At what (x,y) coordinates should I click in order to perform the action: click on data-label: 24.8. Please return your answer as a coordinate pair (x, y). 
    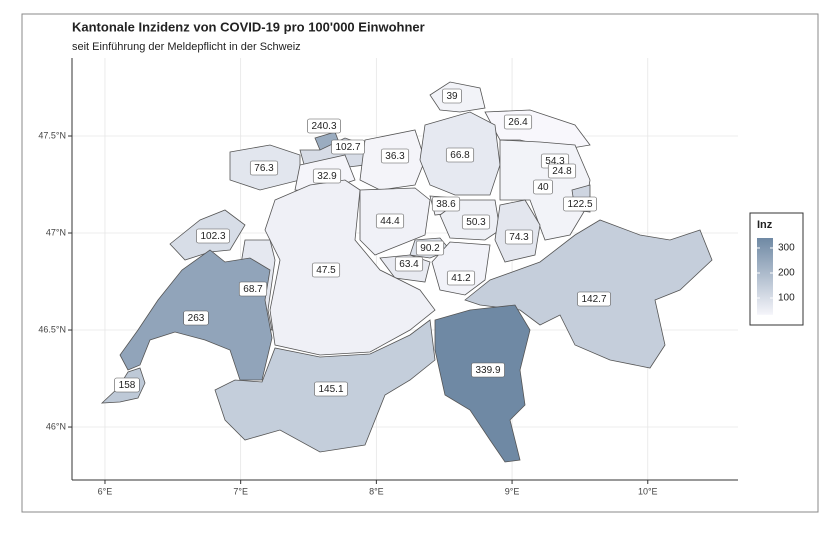
    Looking at the image, I should click on (562, 171).